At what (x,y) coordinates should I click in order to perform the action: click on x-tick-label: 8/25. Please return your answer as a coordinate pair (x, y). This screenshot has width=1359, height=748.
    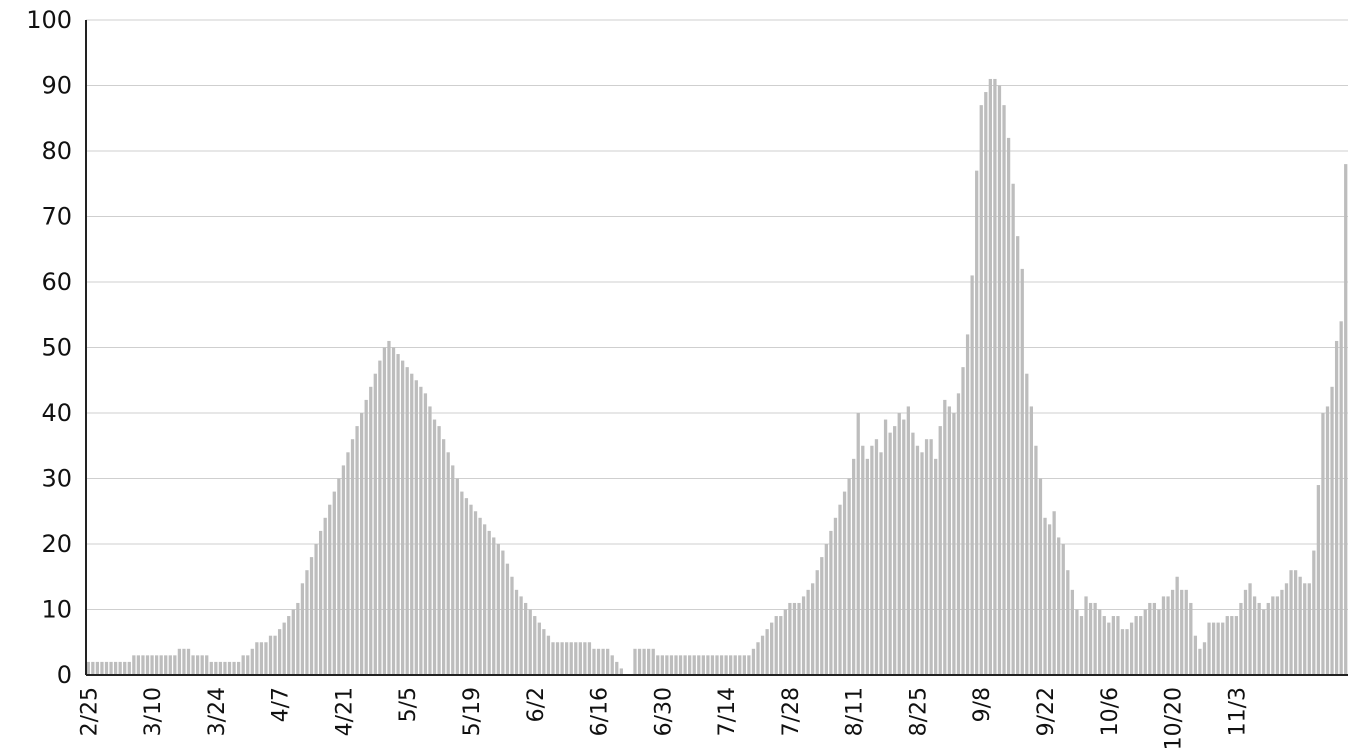
    Looking at the image, I should click on (919, 711).